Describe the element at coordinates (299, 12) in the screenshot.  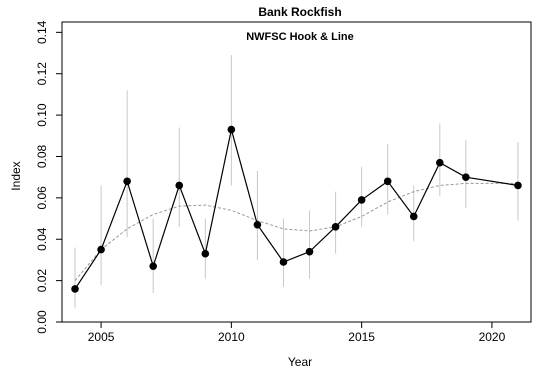
I see `chart-title: Bank Rockfish` at that location.